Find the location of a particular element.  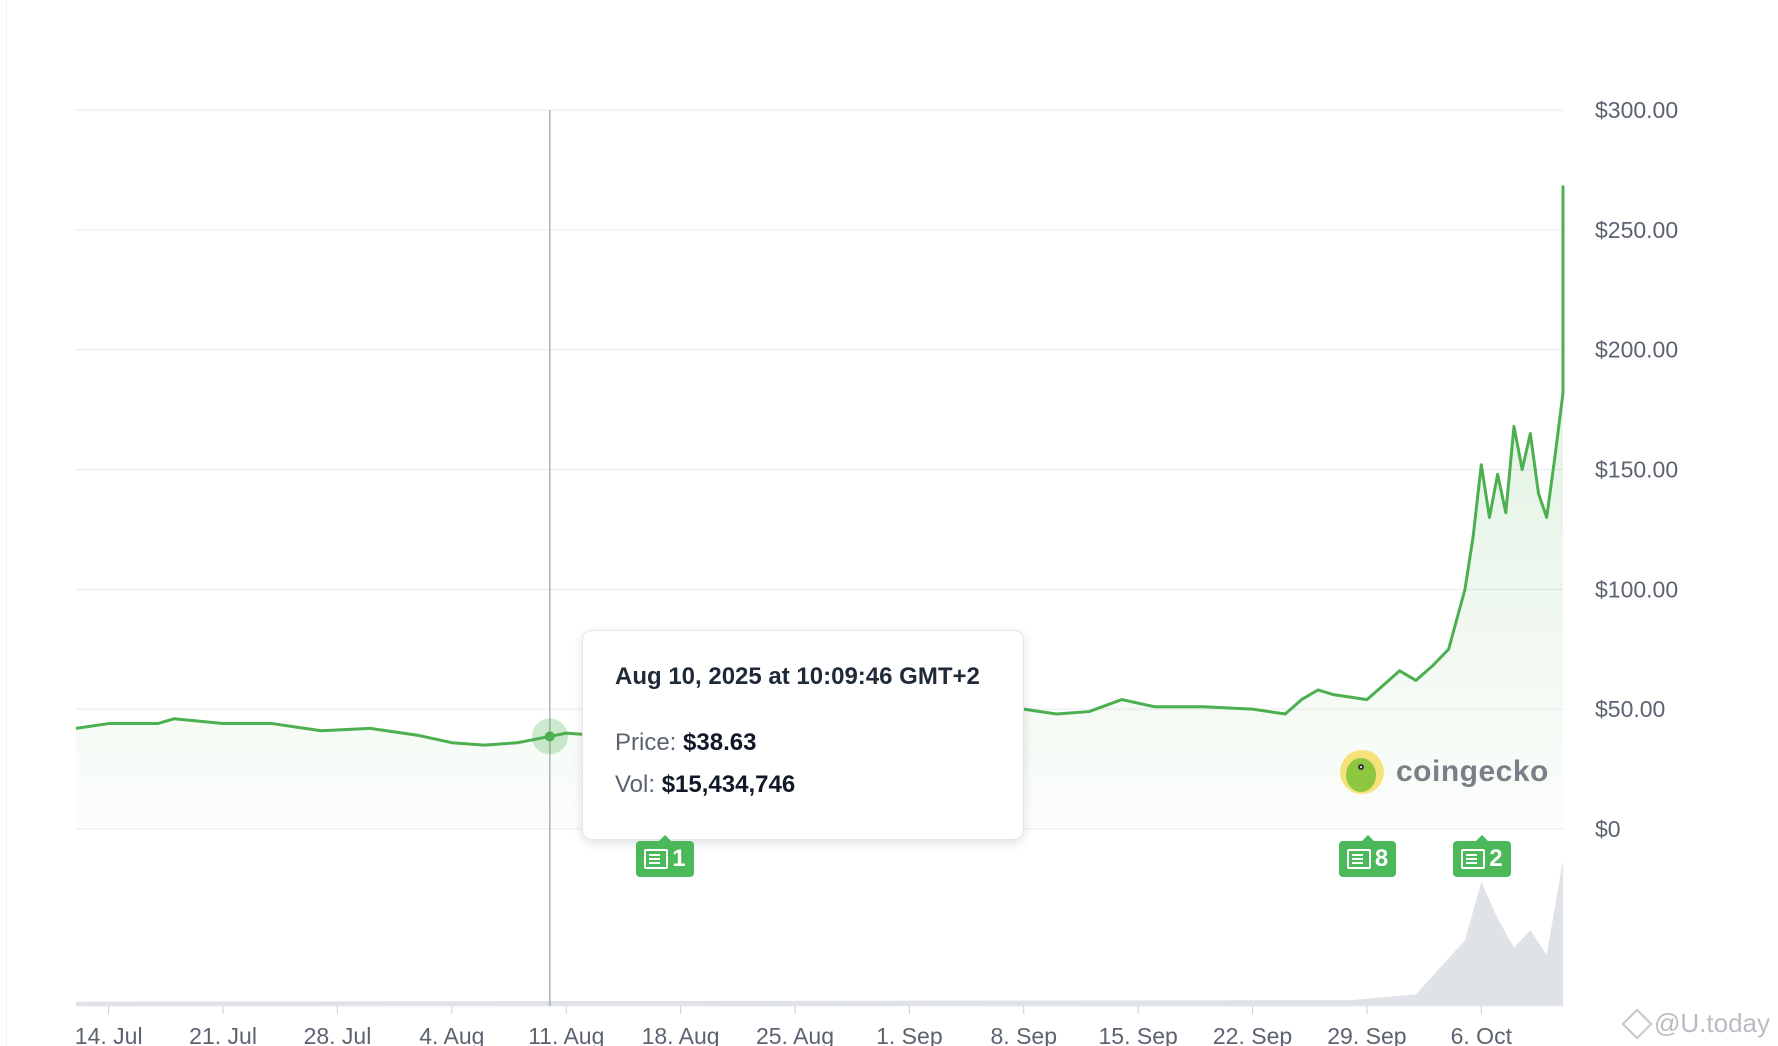

left-divider is located at coordinates (6, 523).